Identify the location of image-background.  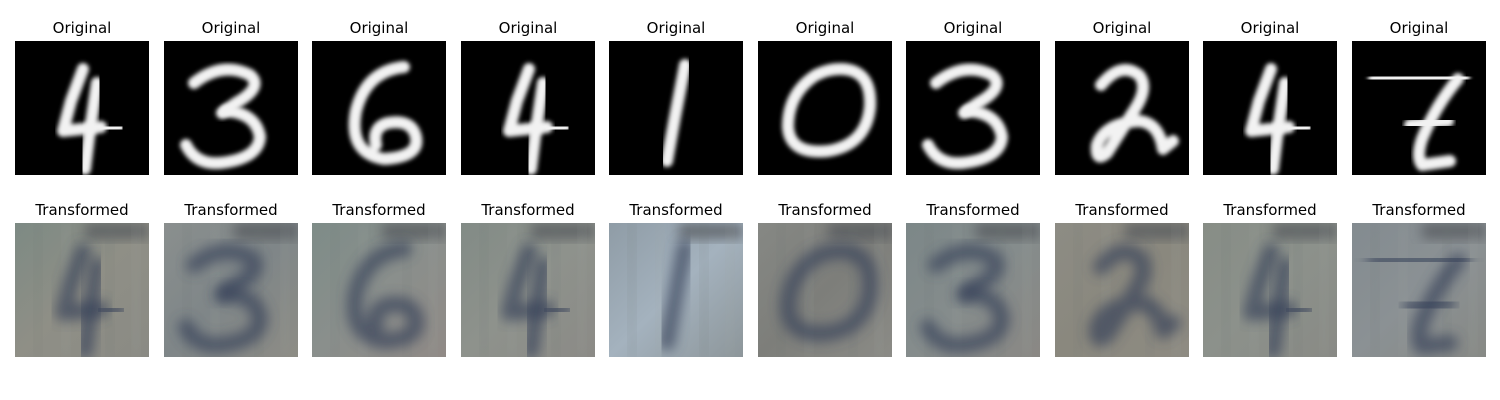
(1122, 108).